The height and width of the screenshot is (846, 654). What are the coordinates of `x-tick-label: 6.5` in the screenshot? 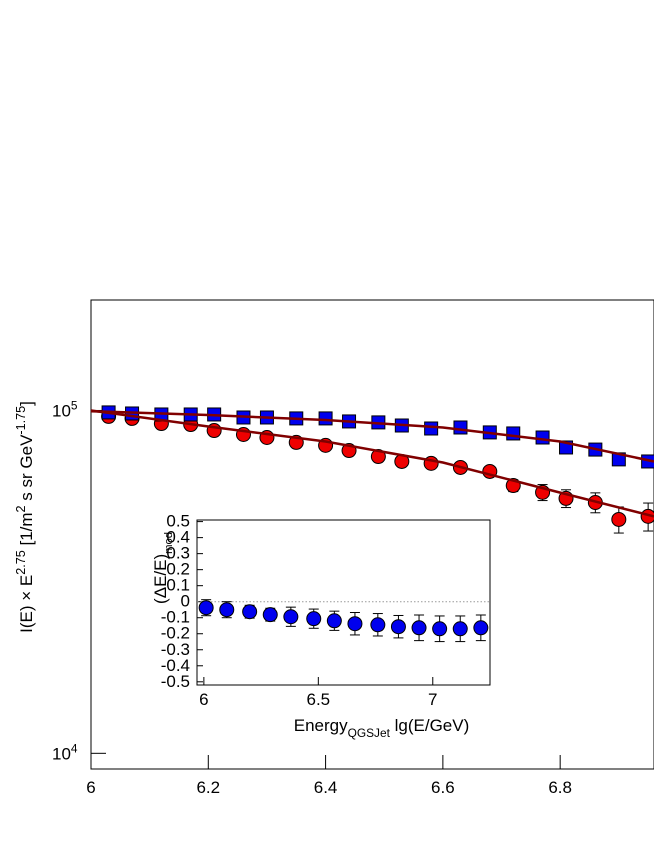 It's located at (319, 699).